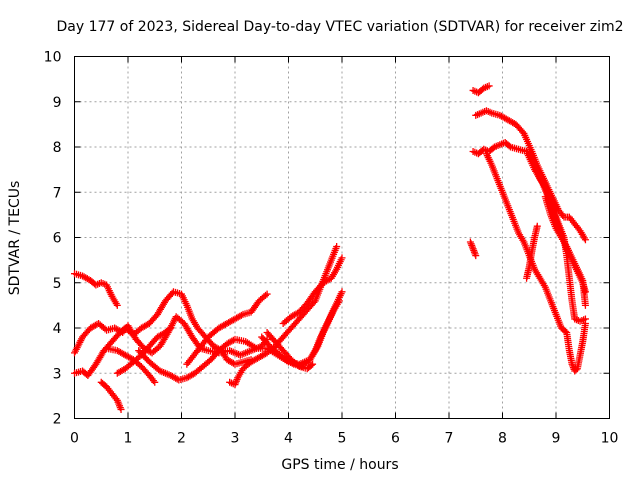 This screenshot has height=480, width=640. Describe the element at coordinates (96, 289) in the screenshot. I see `series-trace-a` at that location.